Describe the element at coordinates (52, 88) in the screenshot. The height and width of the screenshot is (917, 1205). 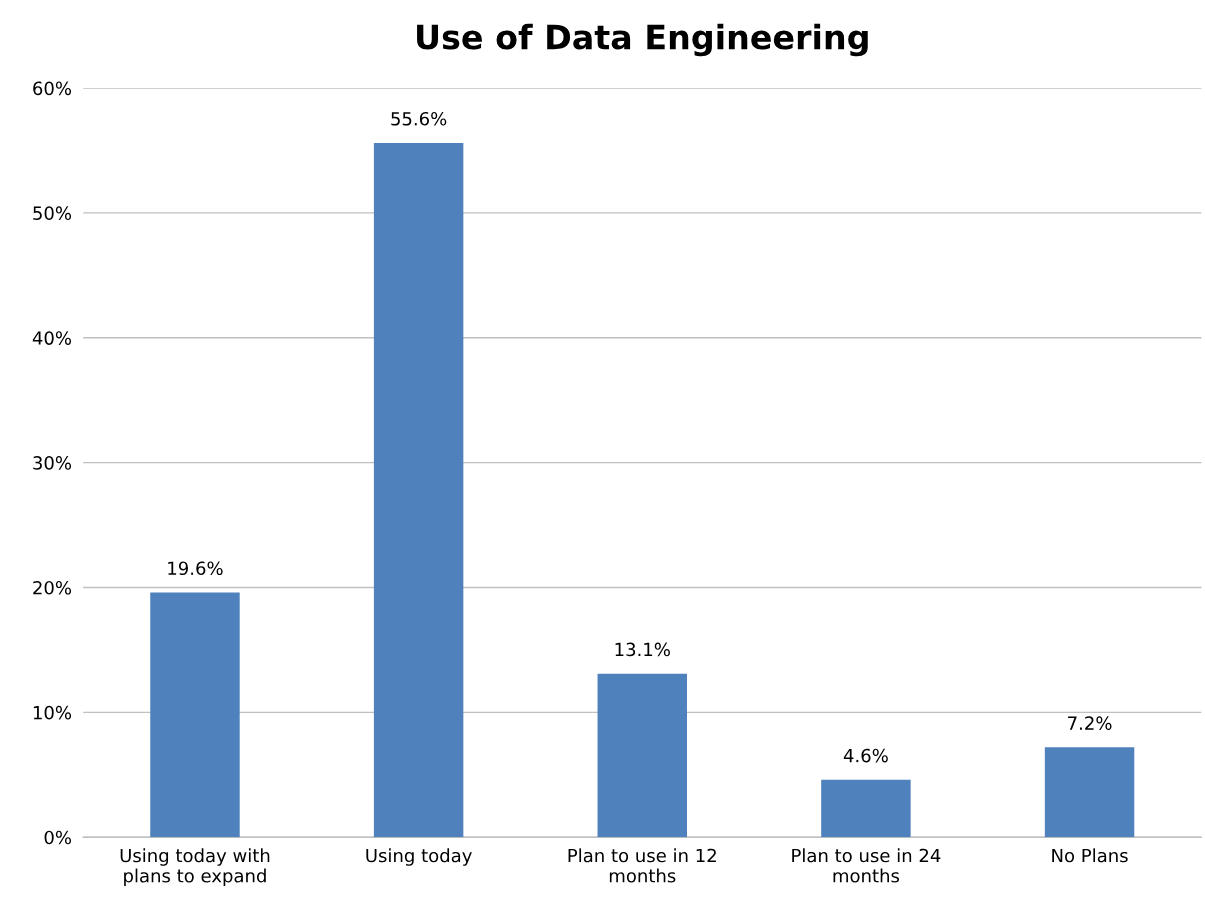
I see `y-tick-label: 60%` at that location.